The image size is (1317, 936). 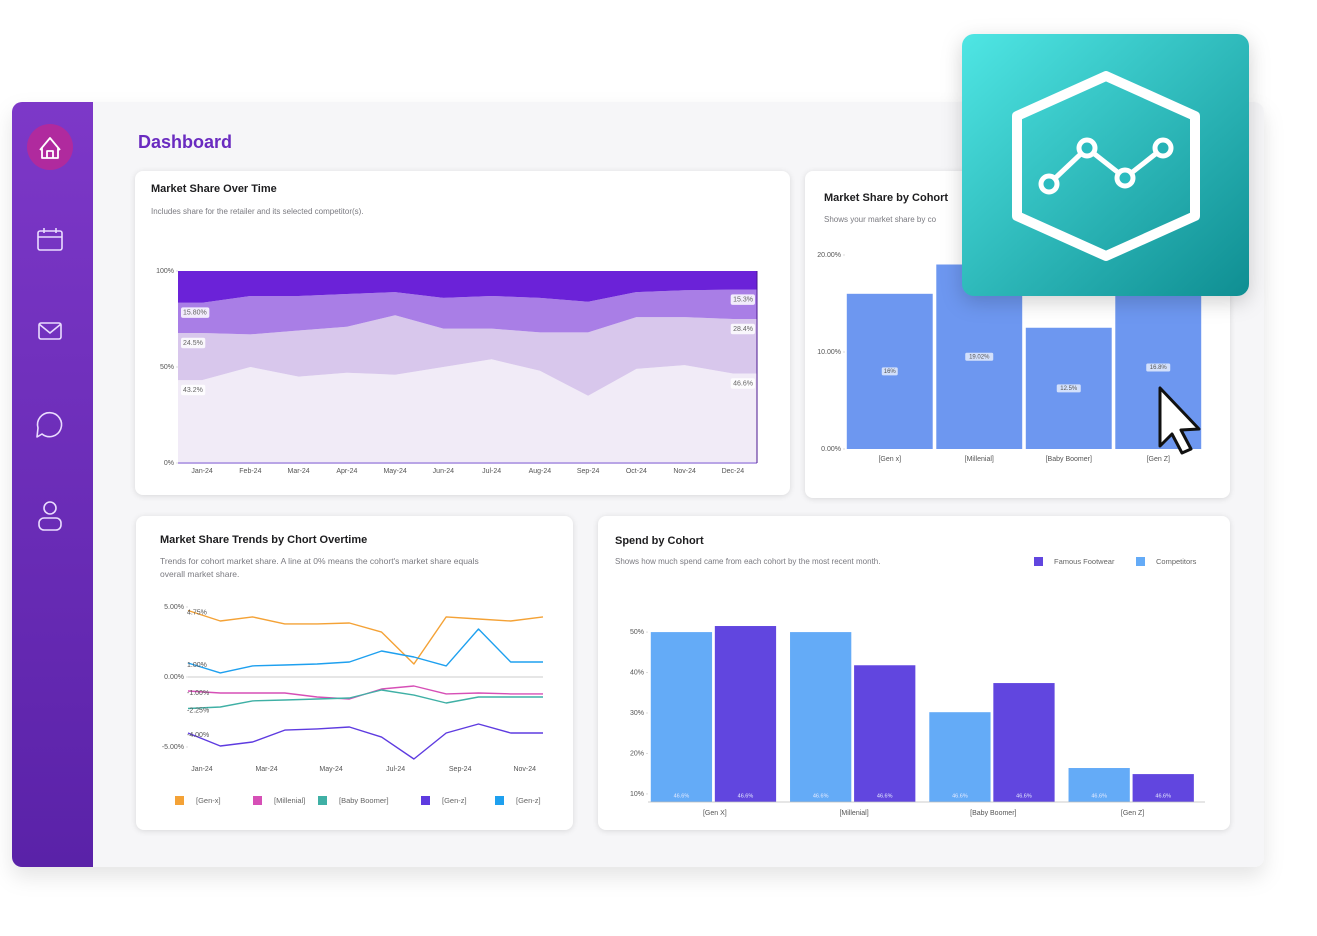 What do you see at coordinates (86, 484) in the screenshot?
I see `sidebar-edge` at bounding box center [86, 484].